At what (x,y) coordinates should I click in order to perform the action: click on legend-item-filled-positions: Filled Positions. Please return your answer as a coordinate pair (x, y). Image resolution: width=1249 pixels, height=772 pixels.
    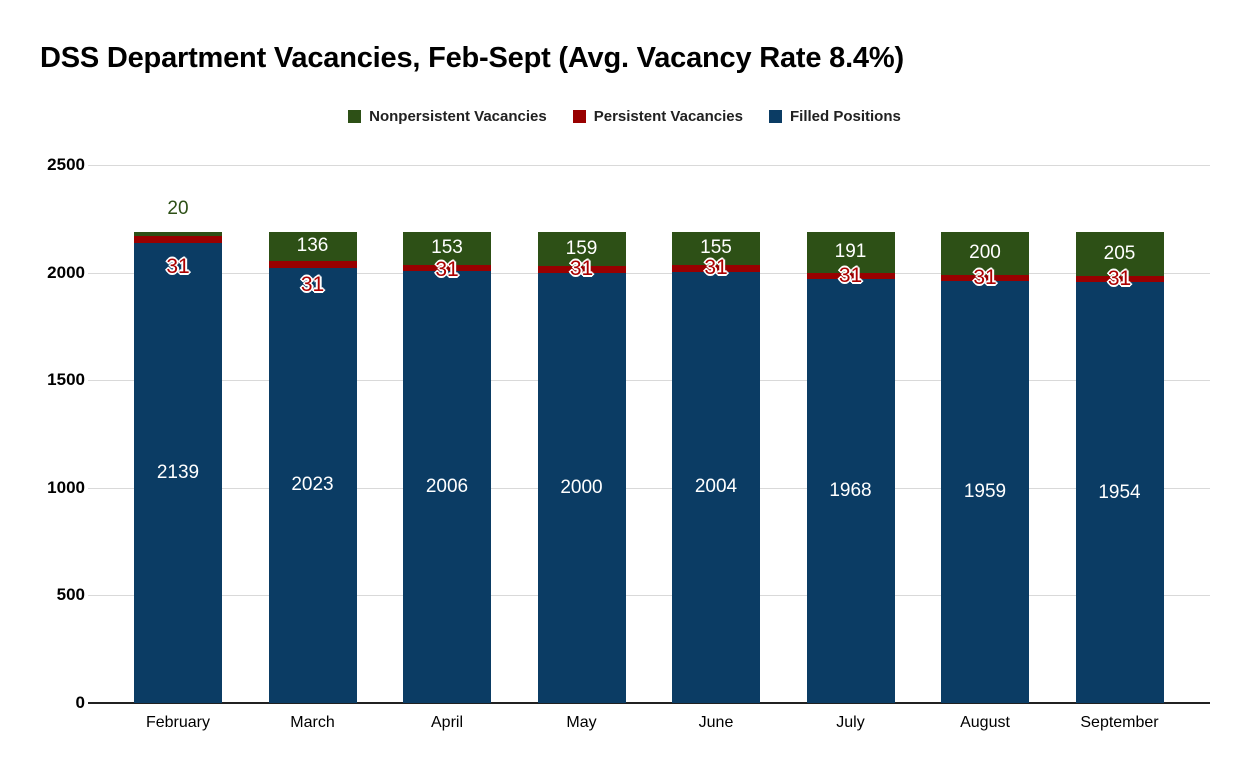
    Looking at the image, I should click on (834, 116).